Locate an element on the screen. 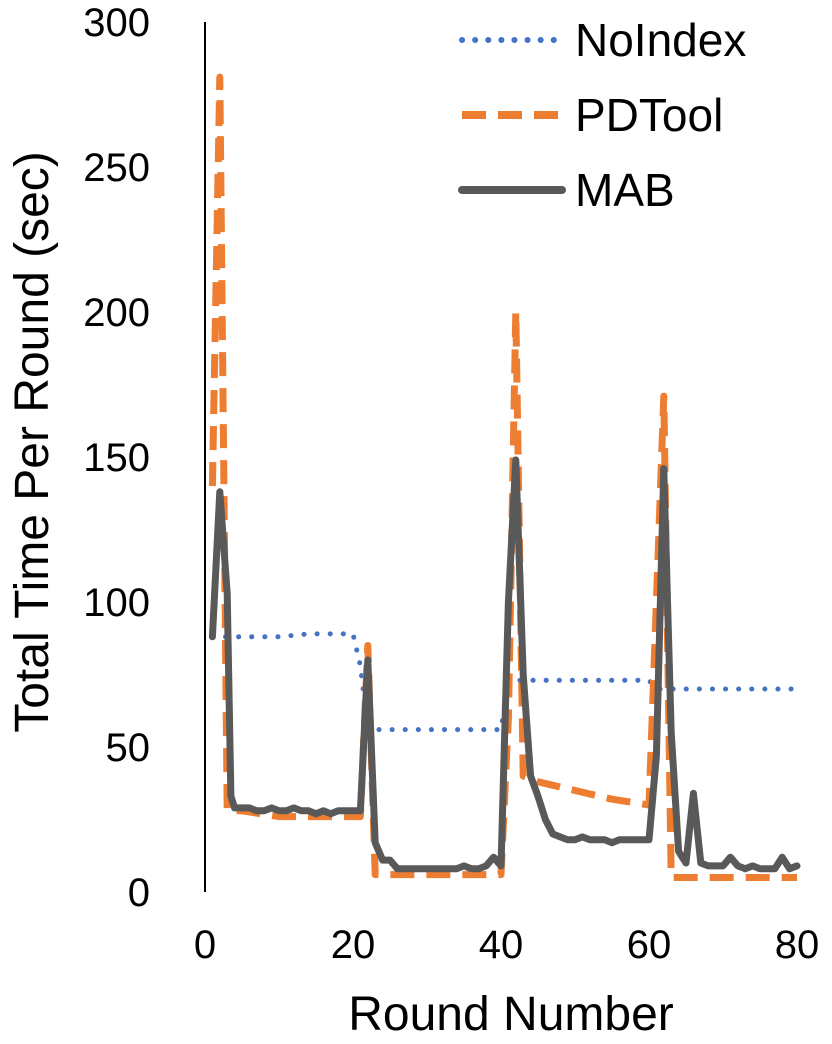  x-tick-label: 20 is located at coordinates (353, 945).